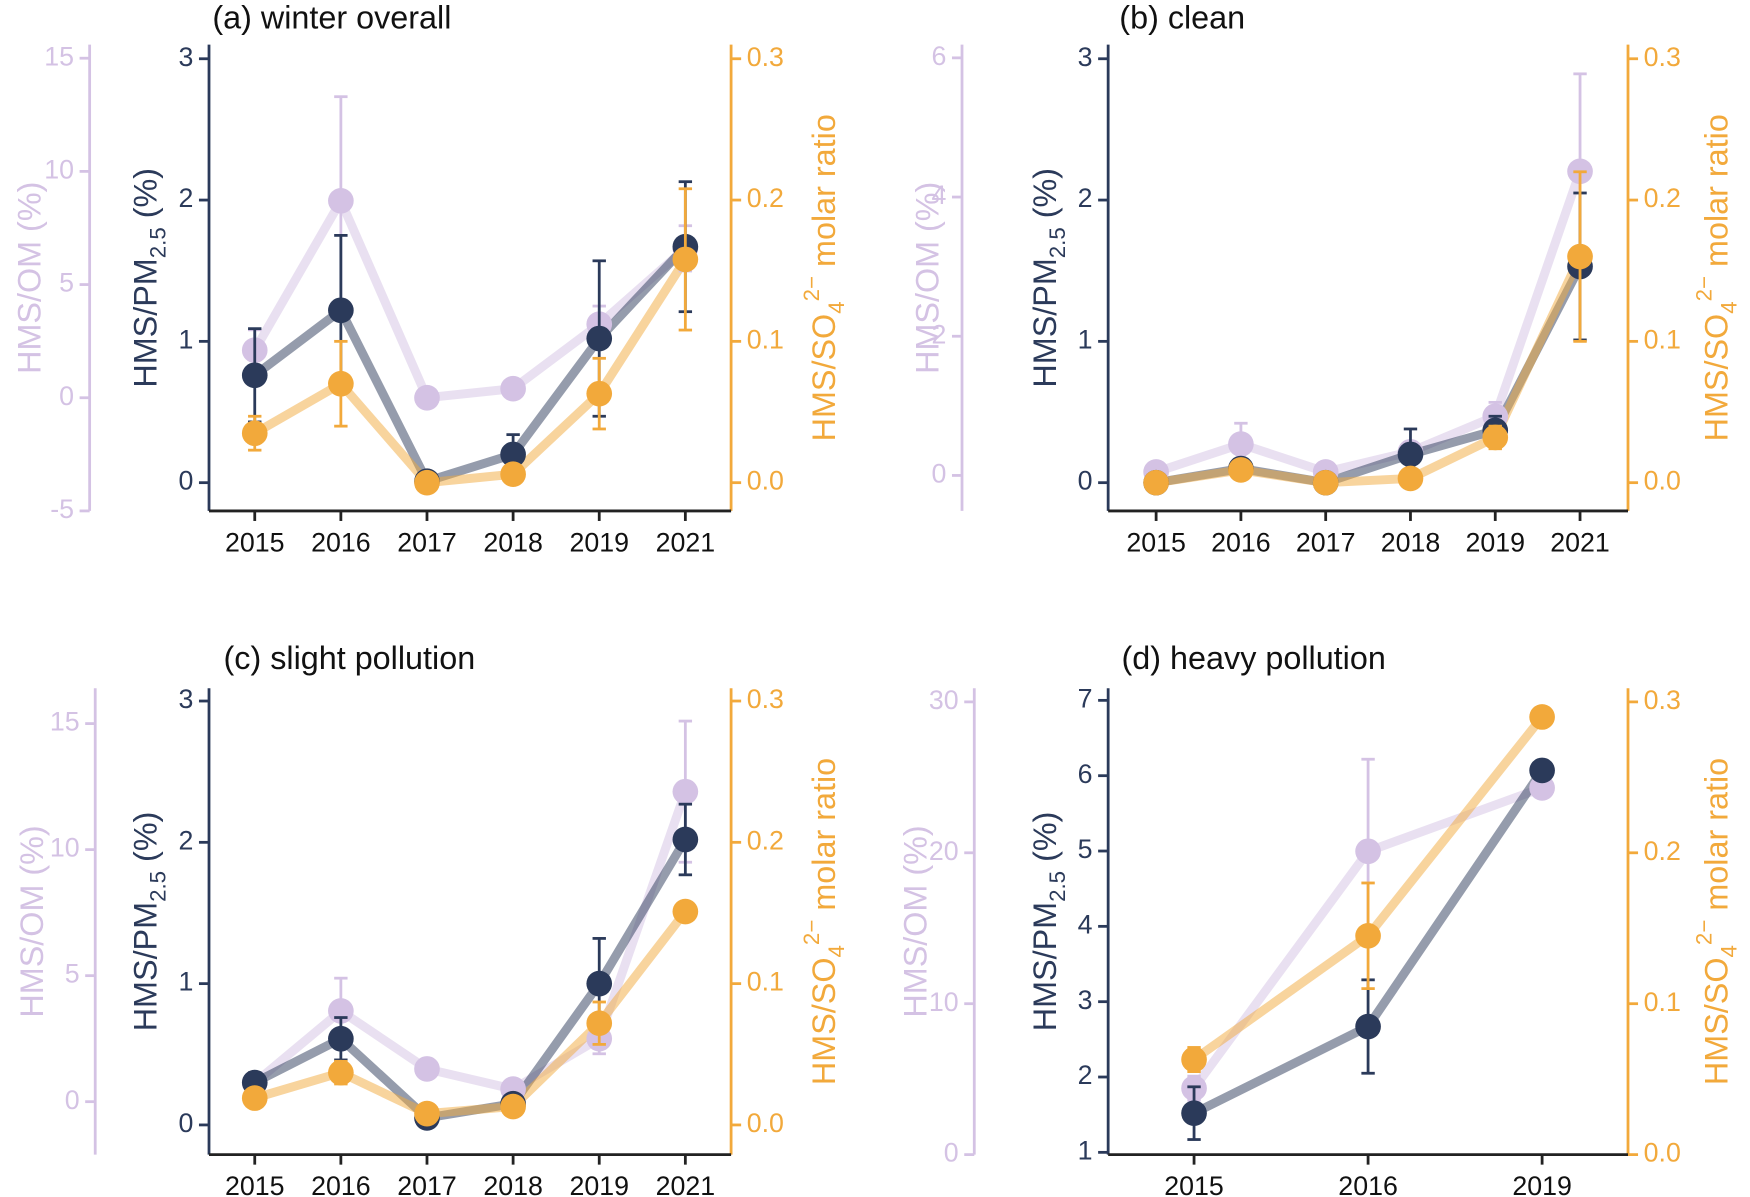 Image resolution: width=1750 pixels, height=1197 pixels. What do you see at coordinates (944, 851) in the screenshot?
I see `y-tick-label: 20` at bounding box center [944, 851].